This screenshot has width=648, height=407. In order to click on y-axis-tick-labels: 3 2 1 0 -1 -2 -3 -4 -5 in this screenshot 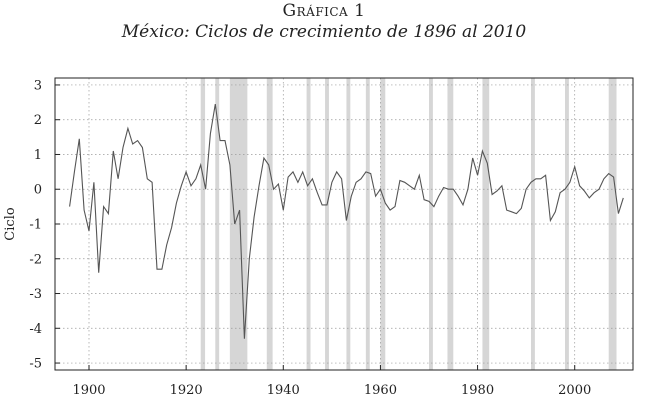, I will do `click(35, 224)`.